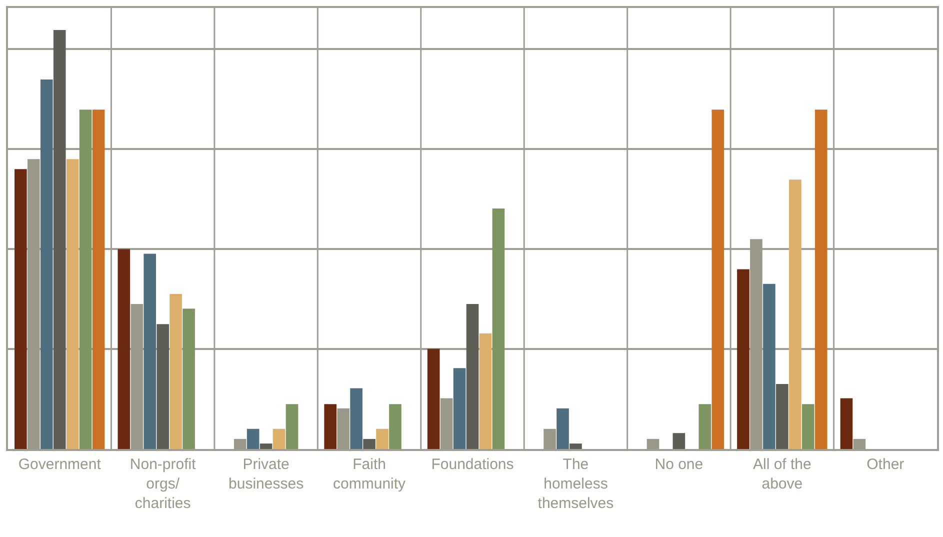 Image resolution: width=943 pixels, height=537 pixels. What do you see at coordinates (266, 474) in the screenshot?
I see `x-tick-label: Private businesses` at bounding box center [266, 474].